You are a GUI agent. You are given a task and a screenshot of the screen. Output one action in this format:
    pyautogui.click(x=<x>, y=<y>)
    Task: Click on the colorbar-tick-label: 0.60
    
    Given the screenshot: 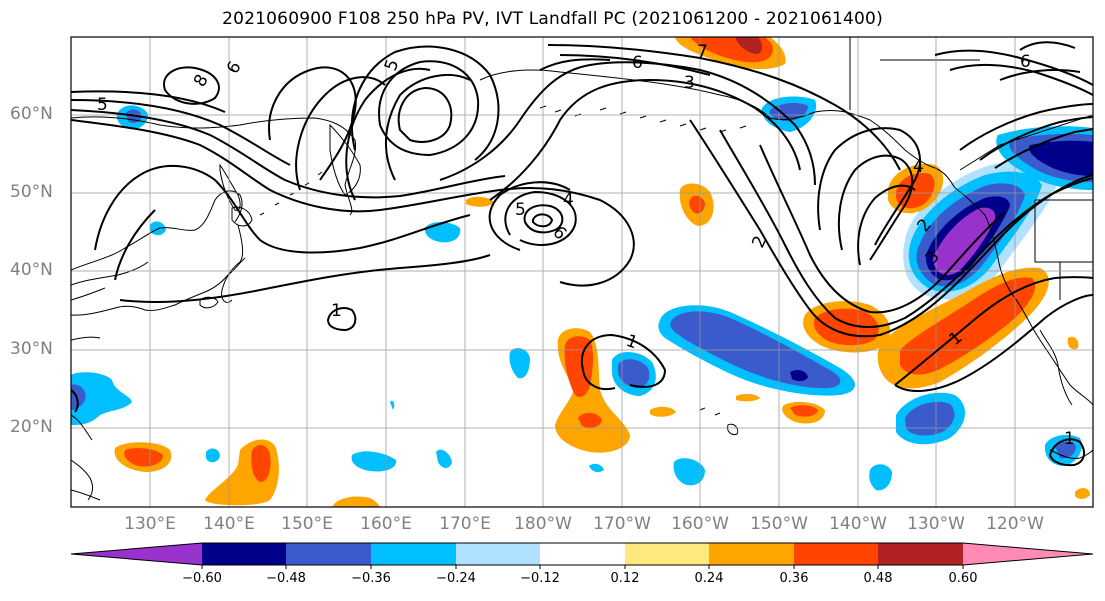 What is the action you would take?
    pyautogui.click(x=963, y=578)
    